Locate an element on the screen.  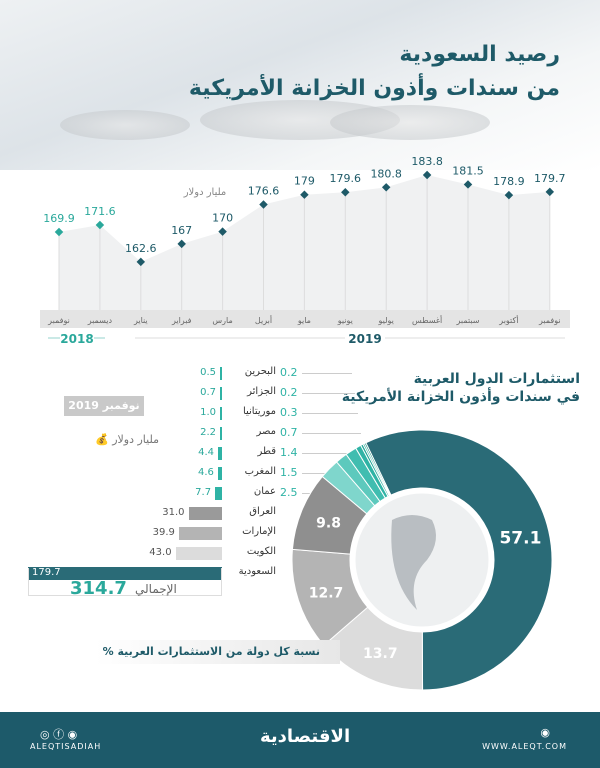
bar-category-label: قطر is located at coordinates (266, 451).